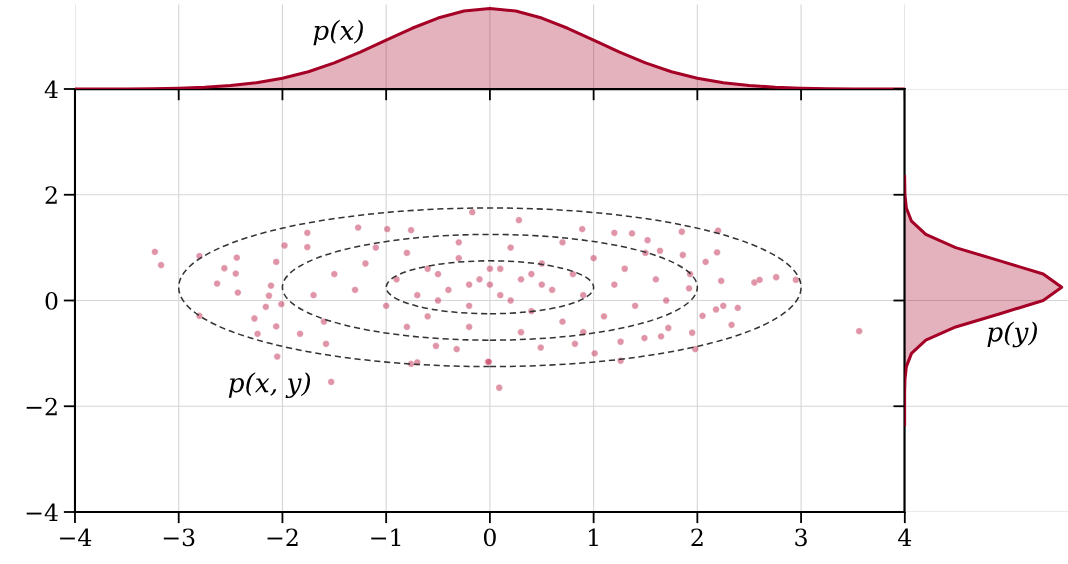  What do you see at coordinates (282, 537) in the screenshot?
I see `x-tick-label: −2` at bounding box center [282, 537].